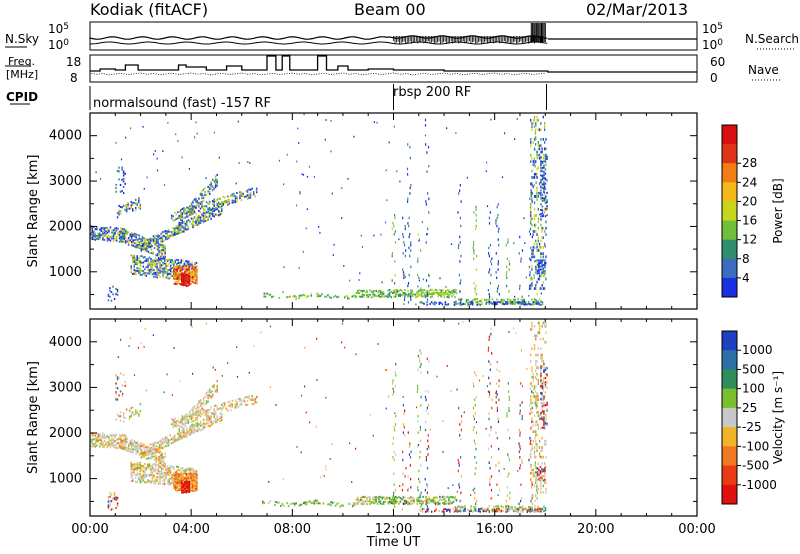  Describe the element at coordinates (538, 32) in the screenshot. I see `nsky-burst` at that location.